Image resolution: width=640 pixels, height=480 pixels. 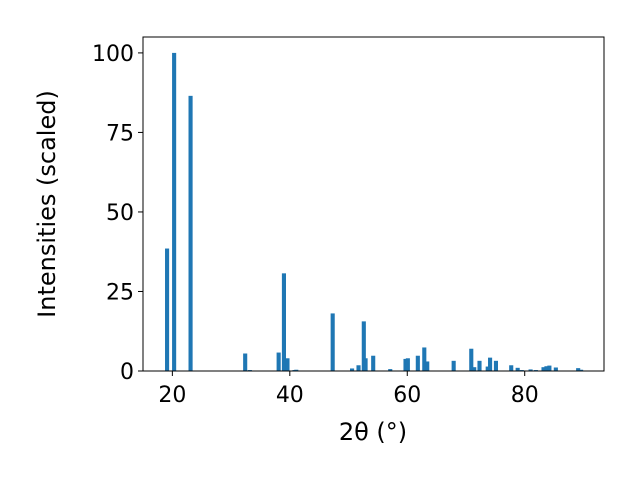 What do you see at coordinates (373, 432) in the screenshot?
I see `x-axis-label: 2θ (°)` at bounding box center [373, 432].